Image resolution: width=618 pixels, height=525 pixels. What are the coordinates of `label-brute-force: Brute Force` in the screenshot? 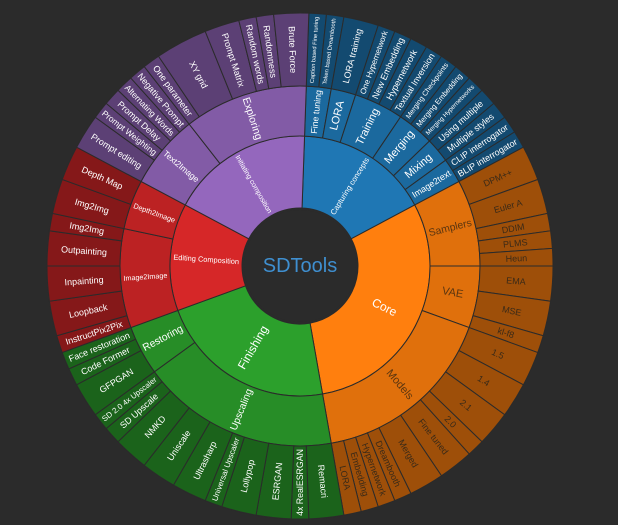 It's located at (293, 49).